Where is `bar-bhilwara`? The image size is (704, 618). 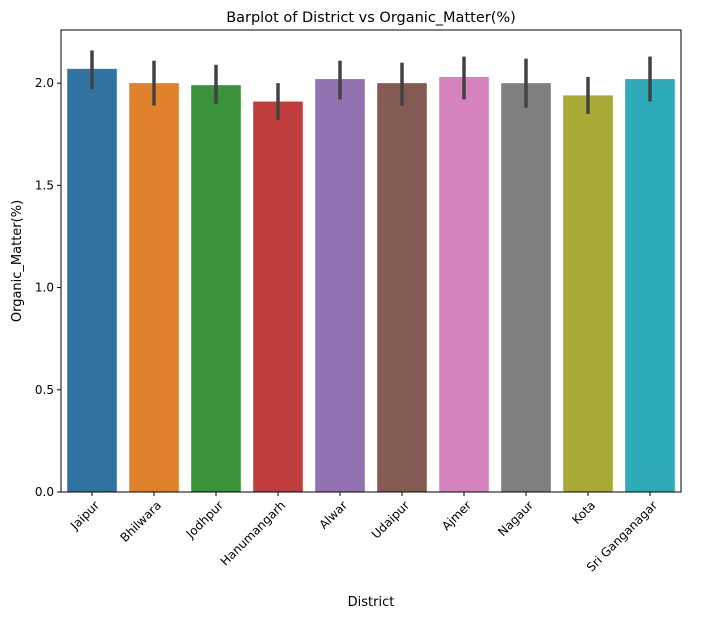
bar-bhilwara is located at coordinates (154, 287).